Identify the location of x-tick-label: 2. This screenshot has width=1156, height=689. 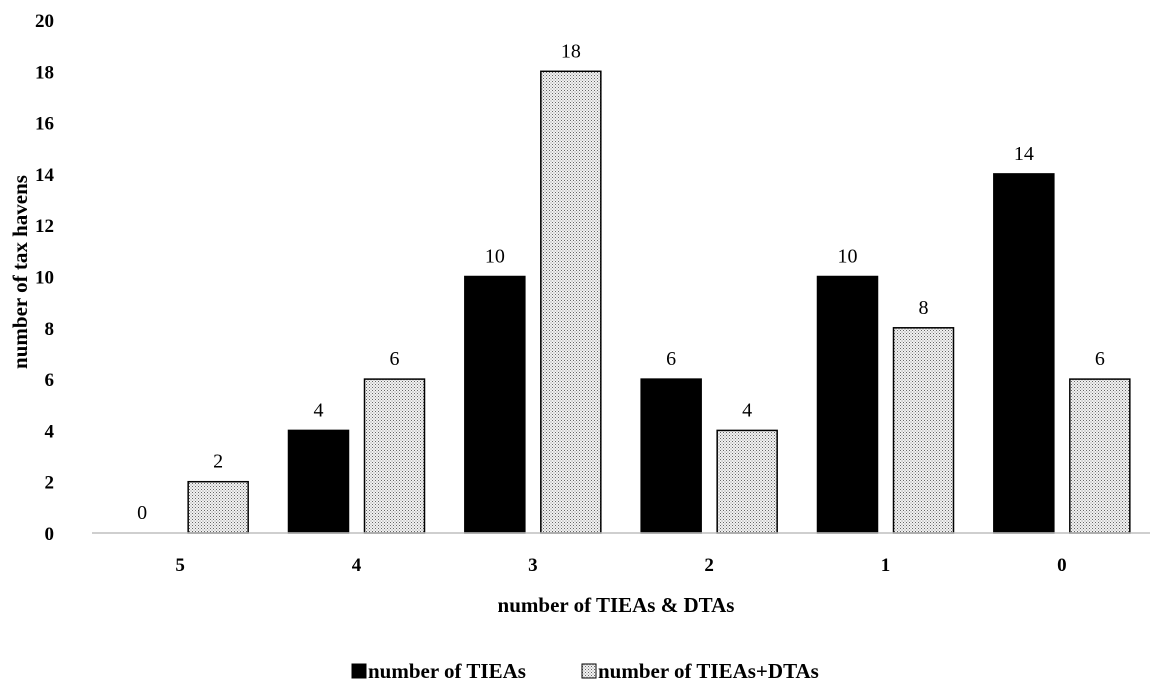
(709, 565).